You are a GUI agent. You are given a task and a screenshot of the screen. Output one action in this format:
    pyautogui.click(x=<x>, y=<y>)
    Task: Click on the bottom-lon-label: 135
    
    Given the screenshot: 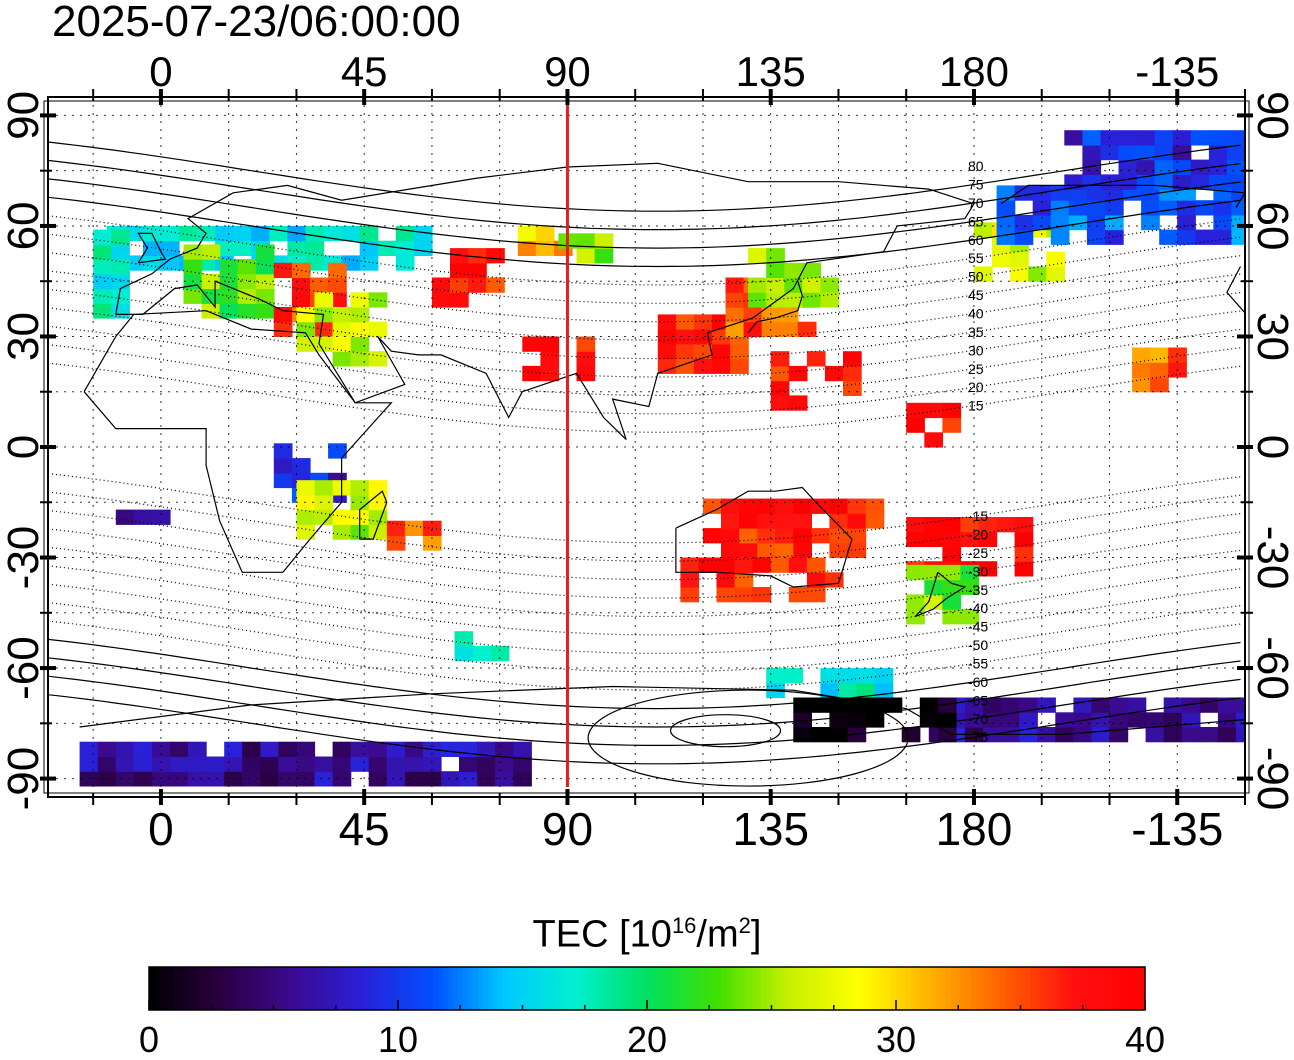 What is the action you would take?
    pyautogui.click(x=770, y=829)
    